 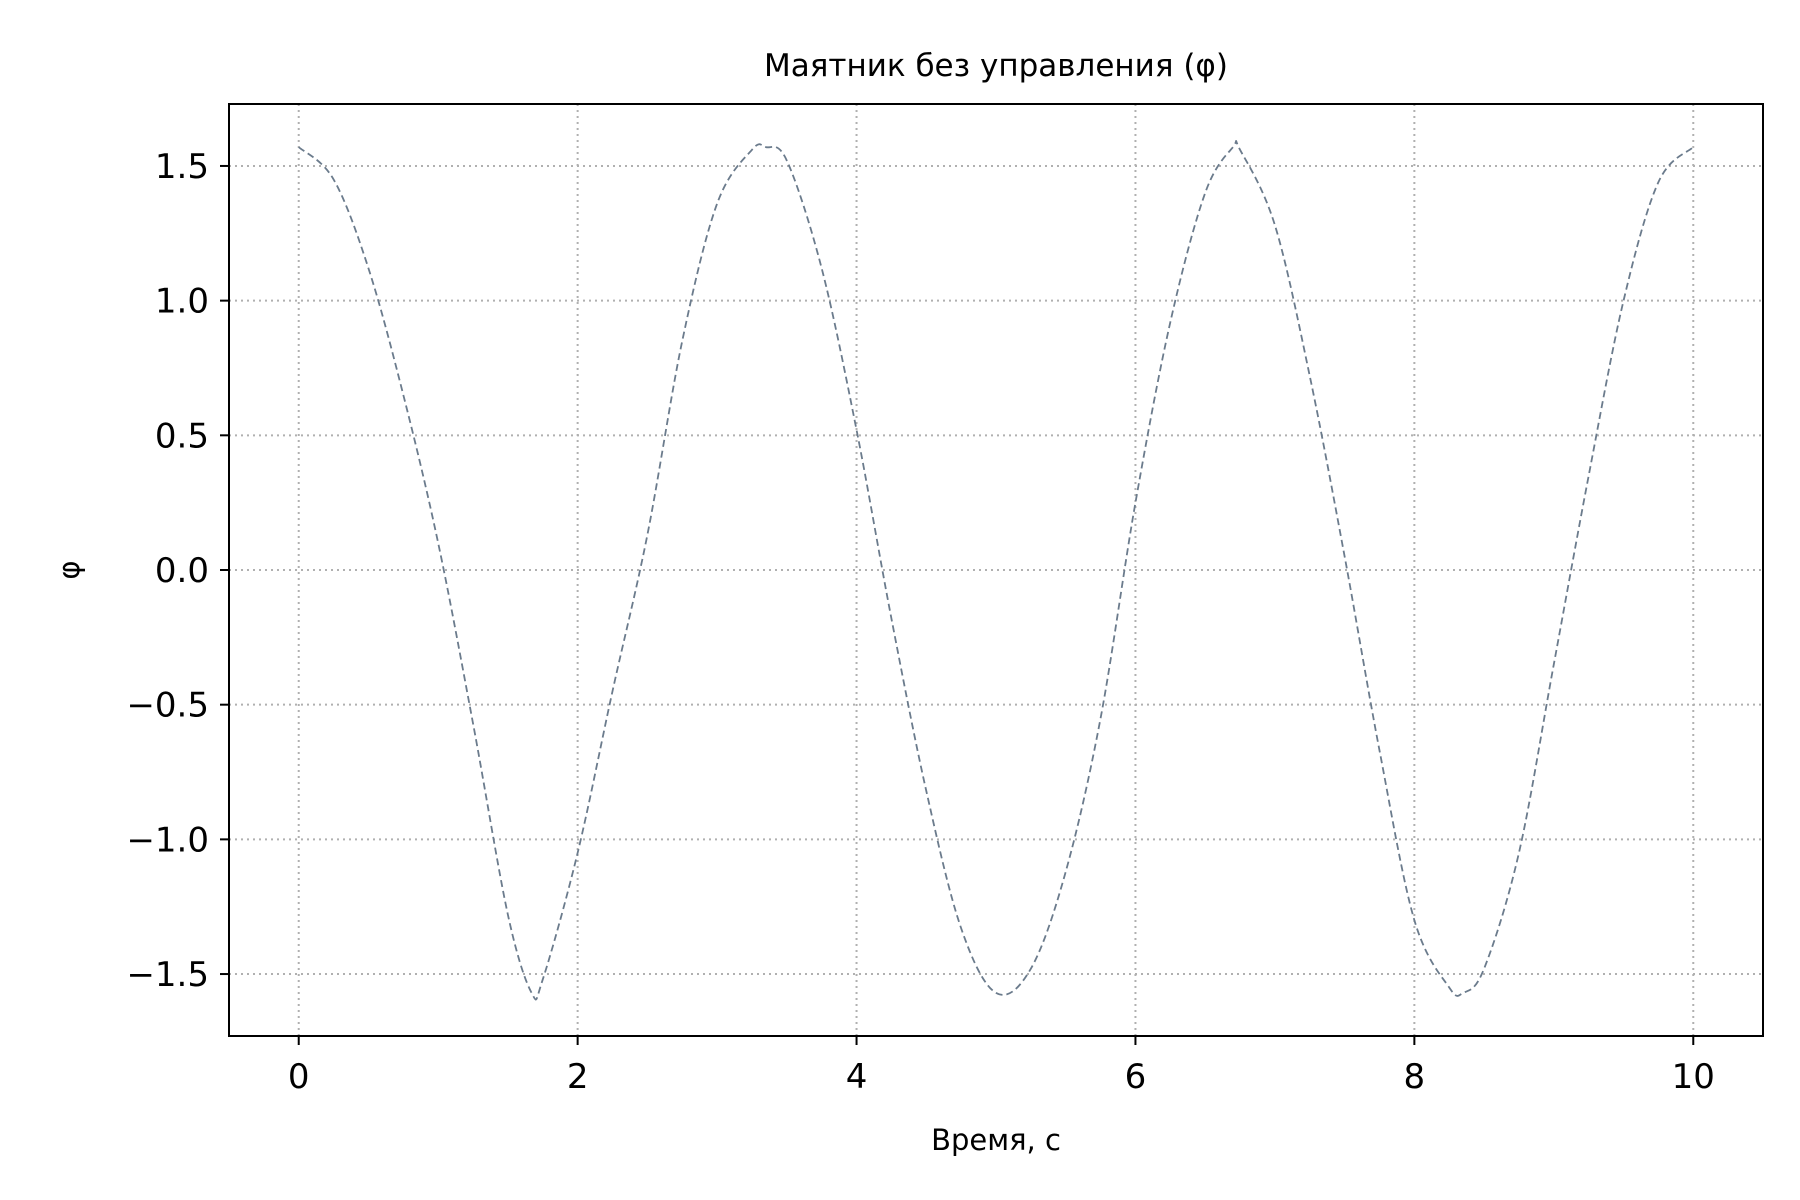 I want to click on x-tick-label: 2, so click(x=578, y=1077).